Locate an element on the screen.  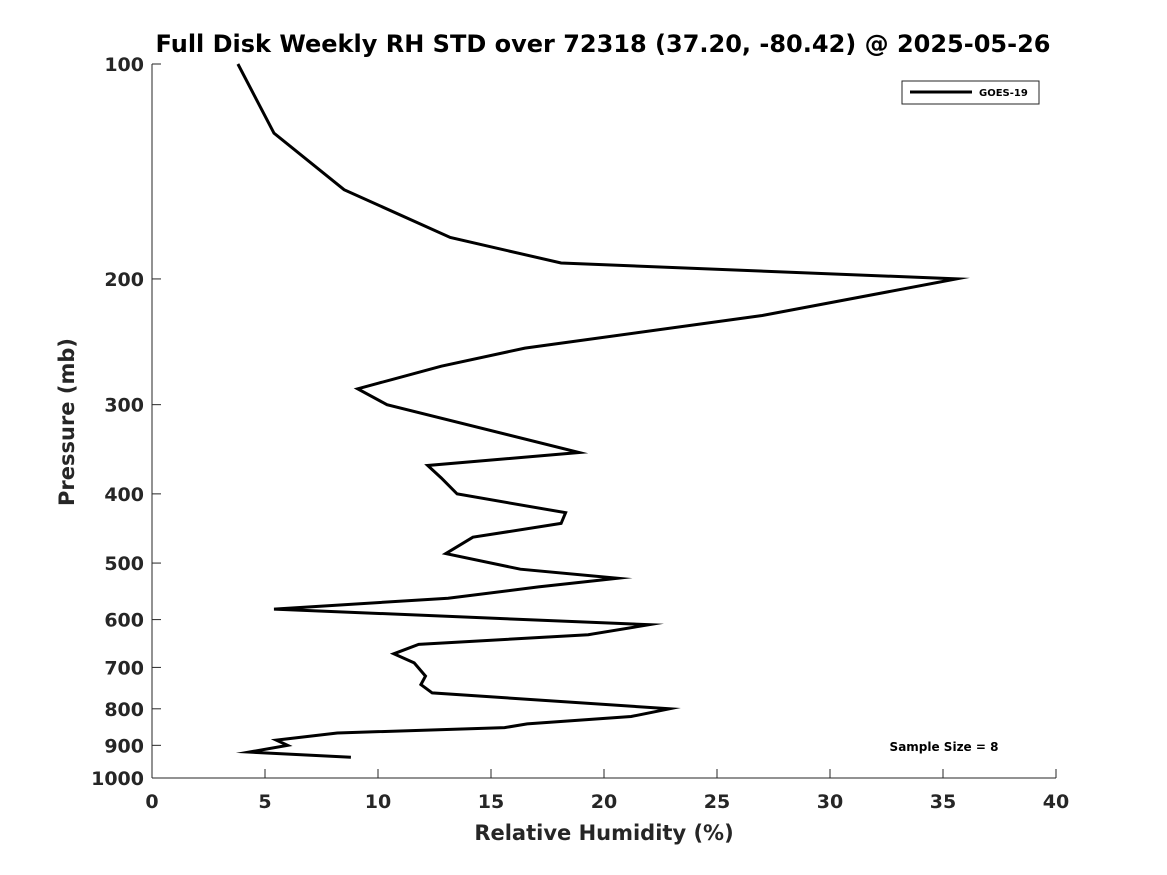
y-axis-label: Pressure (mb) is located at coordinates (67, 422).